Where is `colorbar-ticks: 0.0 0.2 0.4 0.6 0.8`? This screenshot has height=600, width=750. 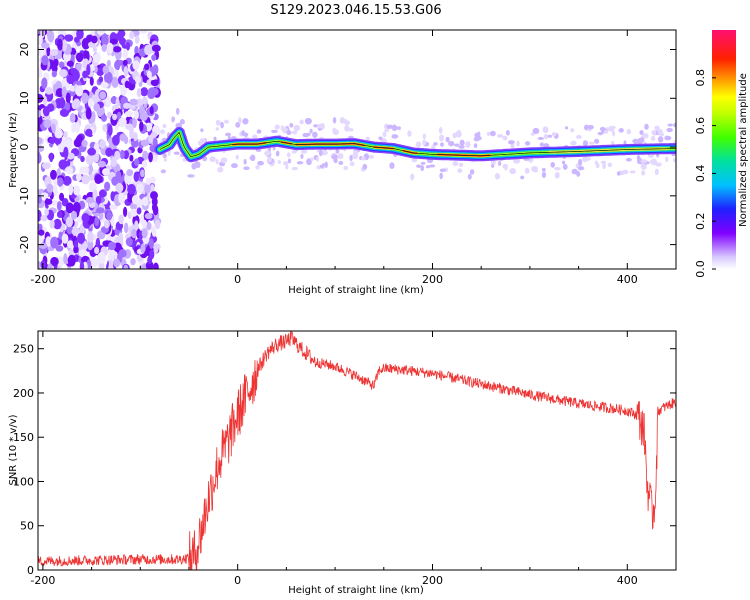 colorbar-ticks: 0.0 0.2 0.4 0.6 0.8 is located at coordinates (705, 173).